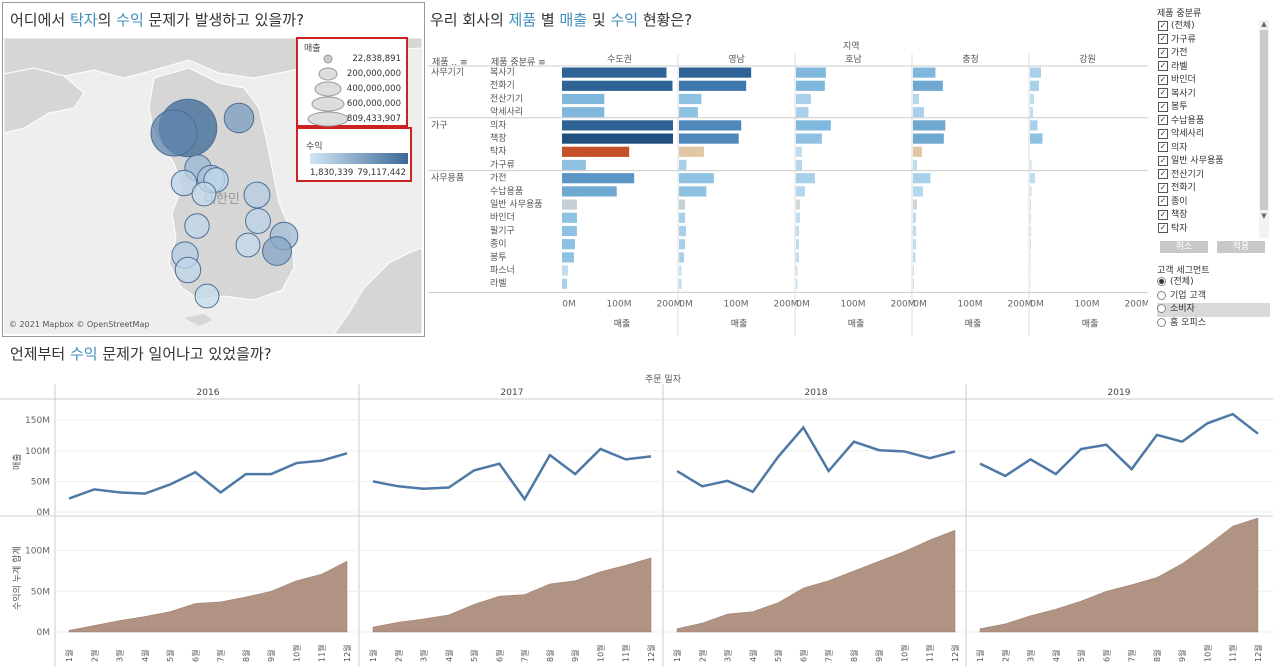  What do you see at coordinates (1173, 201) in the screenshot?
I see `category-option: ✓ 종이` at bounding box center [1173, 201].